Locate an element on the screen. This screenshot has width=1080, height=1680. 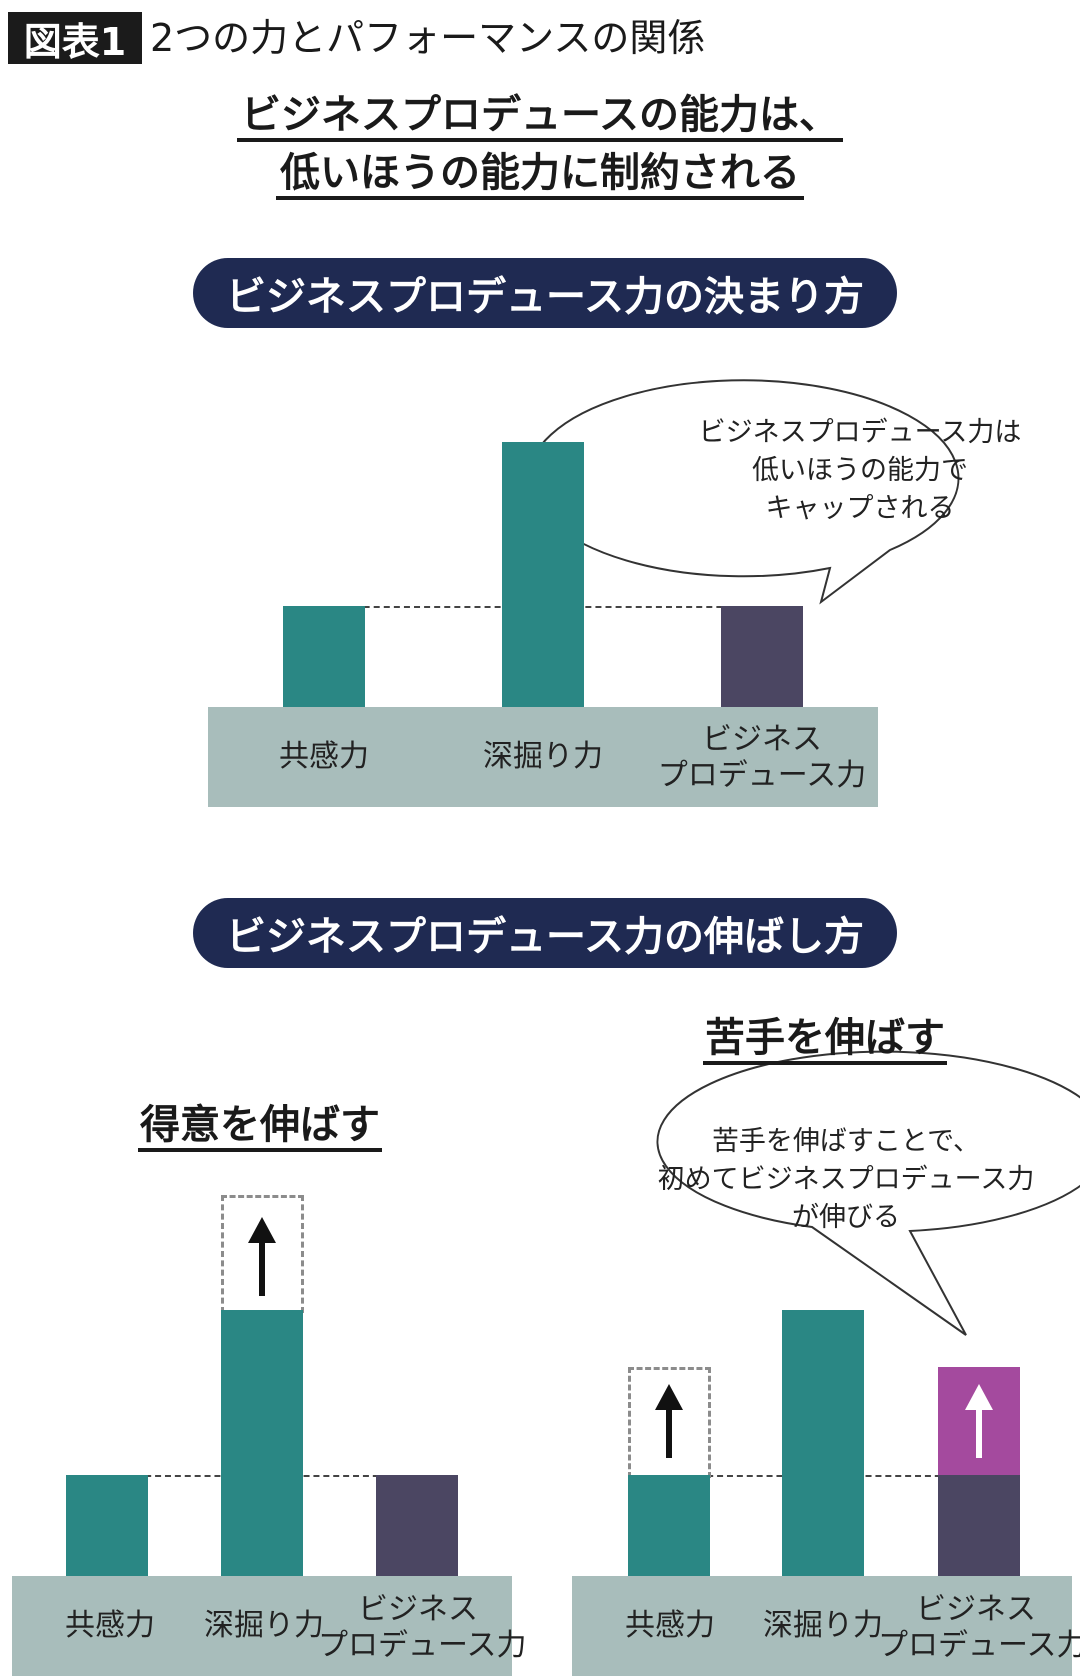
main-title-line2: 低いほうの能力に制約される is located at coordinates (540, 173).